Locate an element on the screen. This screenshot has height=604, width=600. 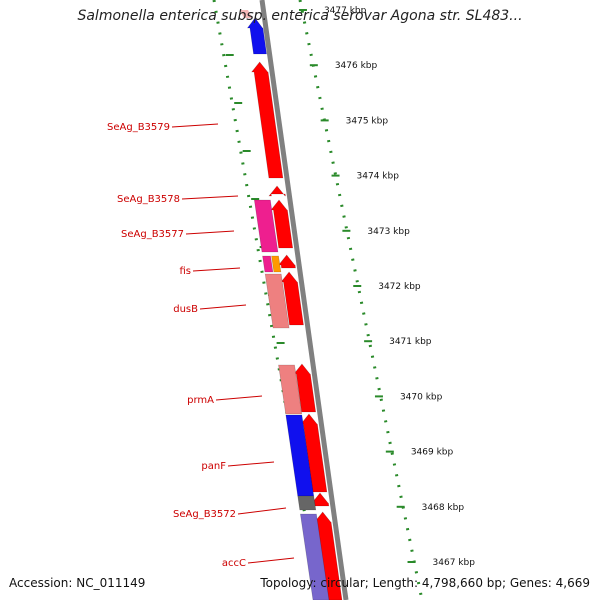
ruler-tick-label: 3476 kbp is located at coordinates (356, 66).